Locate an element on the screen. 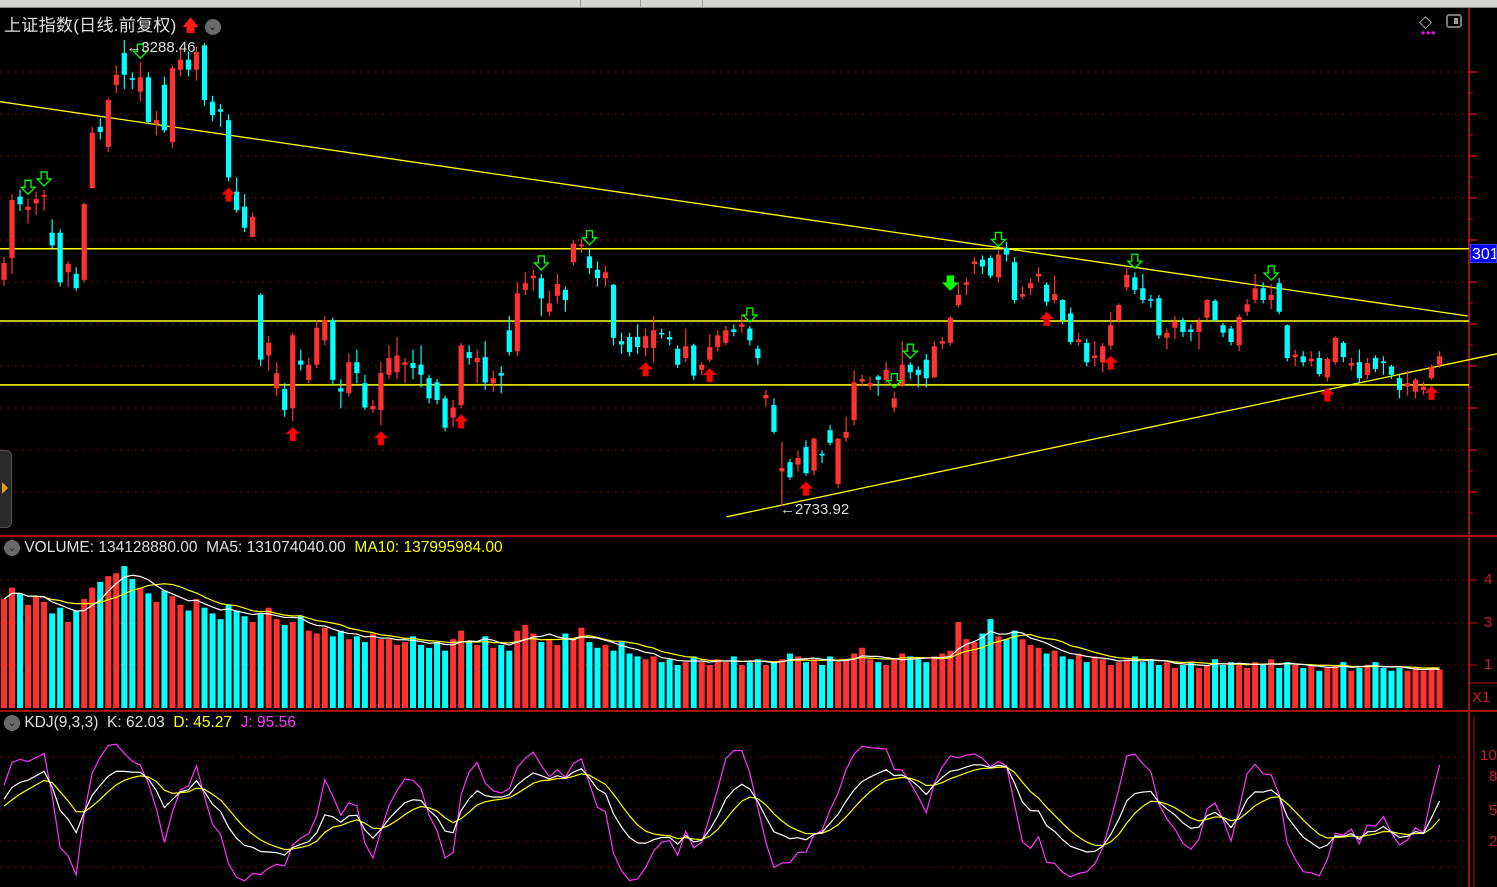 This screenshot has width=1497, height=887. sidebar-expand-handle is located at coordinates (6, 489).